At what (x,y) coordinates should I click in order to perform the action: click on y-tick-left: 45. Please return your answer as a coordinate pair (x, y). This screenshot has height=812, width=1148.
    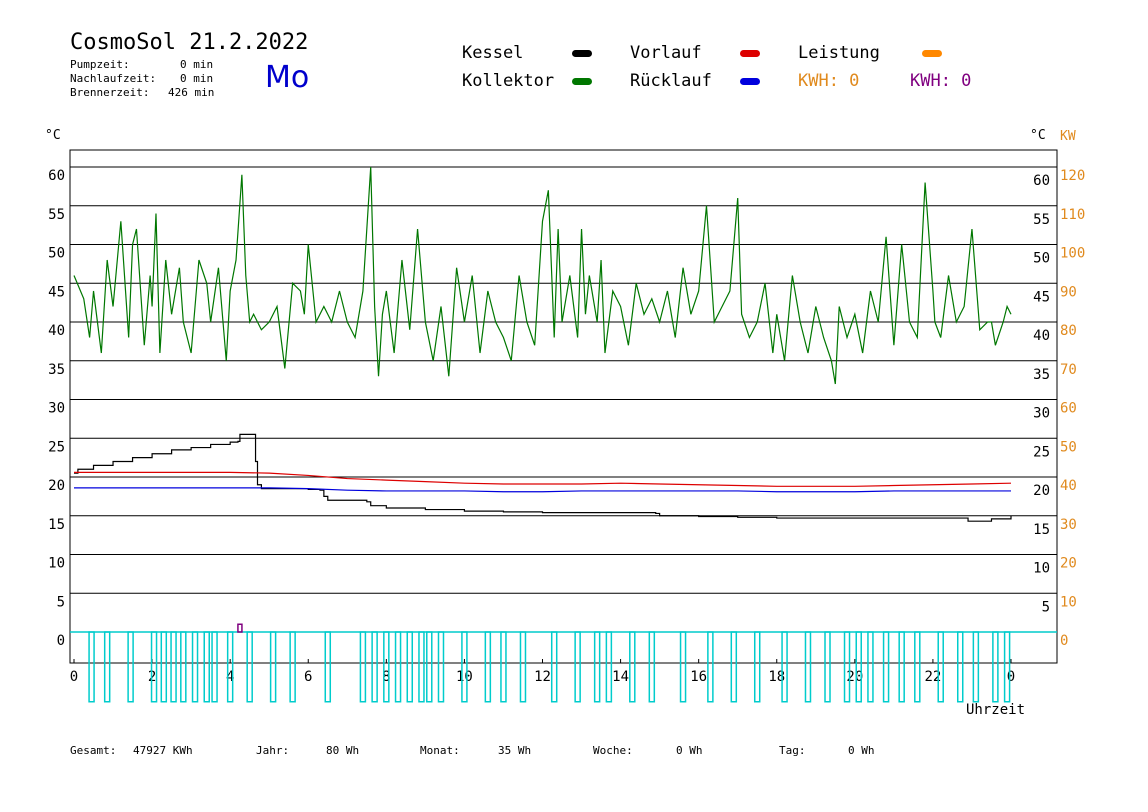
    Looking at the image, I should click on (56, 292).